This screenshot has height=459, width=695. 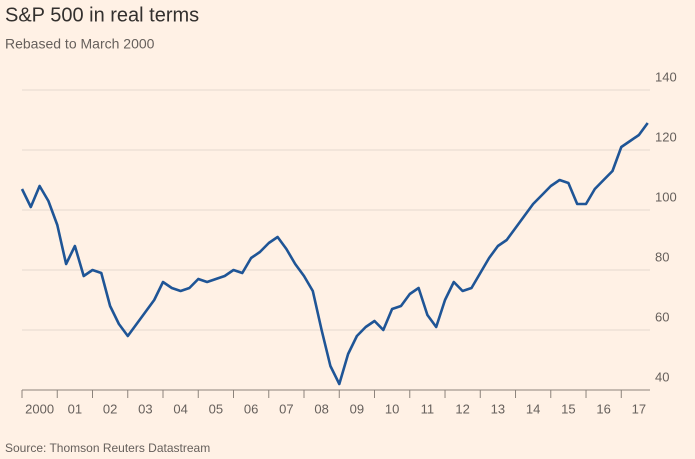 I want to click on x-tick-label: 14, so click(x=533, y=408).